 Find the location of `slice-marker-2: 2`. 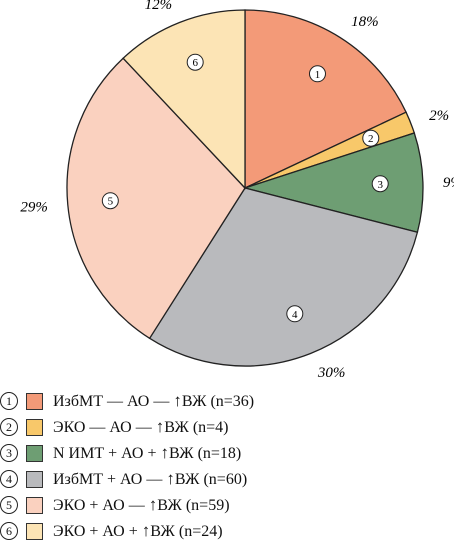

slice-marker-2: 2 is located at coordinates (371, 138).